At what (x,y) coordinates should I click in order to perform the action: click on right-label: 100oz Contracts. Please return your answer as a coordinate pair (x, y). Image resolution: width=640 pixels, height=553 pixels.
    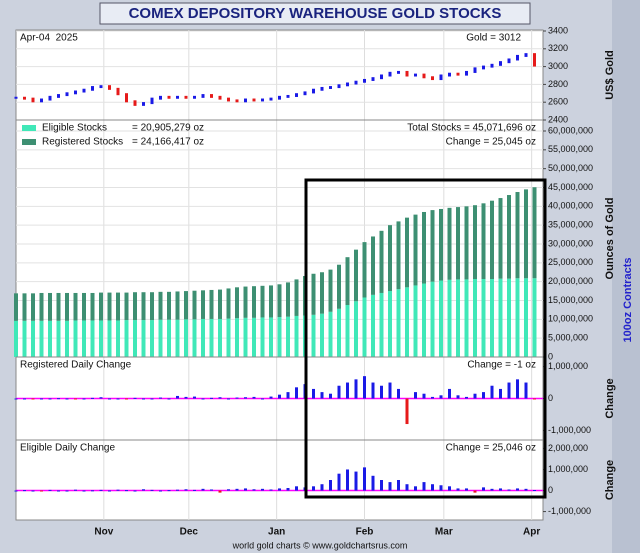
    Looking at the image, I should click on (628, 300).